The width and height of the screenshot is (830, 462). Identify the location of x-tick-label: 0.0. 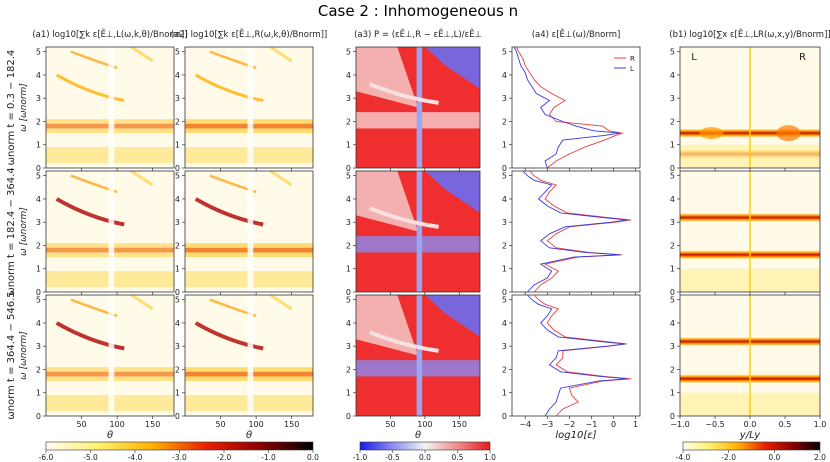
(750, 424).